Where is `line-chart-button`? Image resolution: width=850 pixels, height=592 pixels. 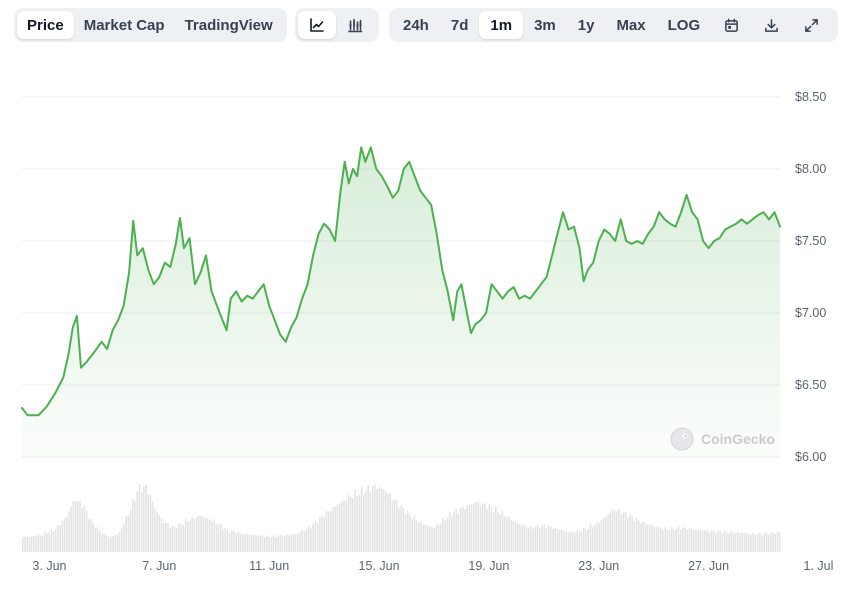
line-chart-button is located at coordinates (317, 25).